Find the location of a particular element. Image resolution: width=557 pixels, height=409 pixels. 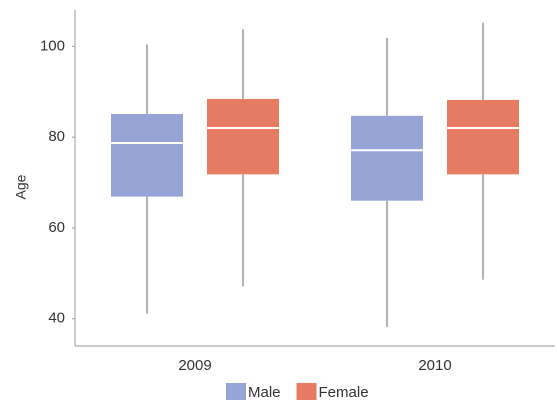

legend-label: Male is located at coordinates (264, 392).